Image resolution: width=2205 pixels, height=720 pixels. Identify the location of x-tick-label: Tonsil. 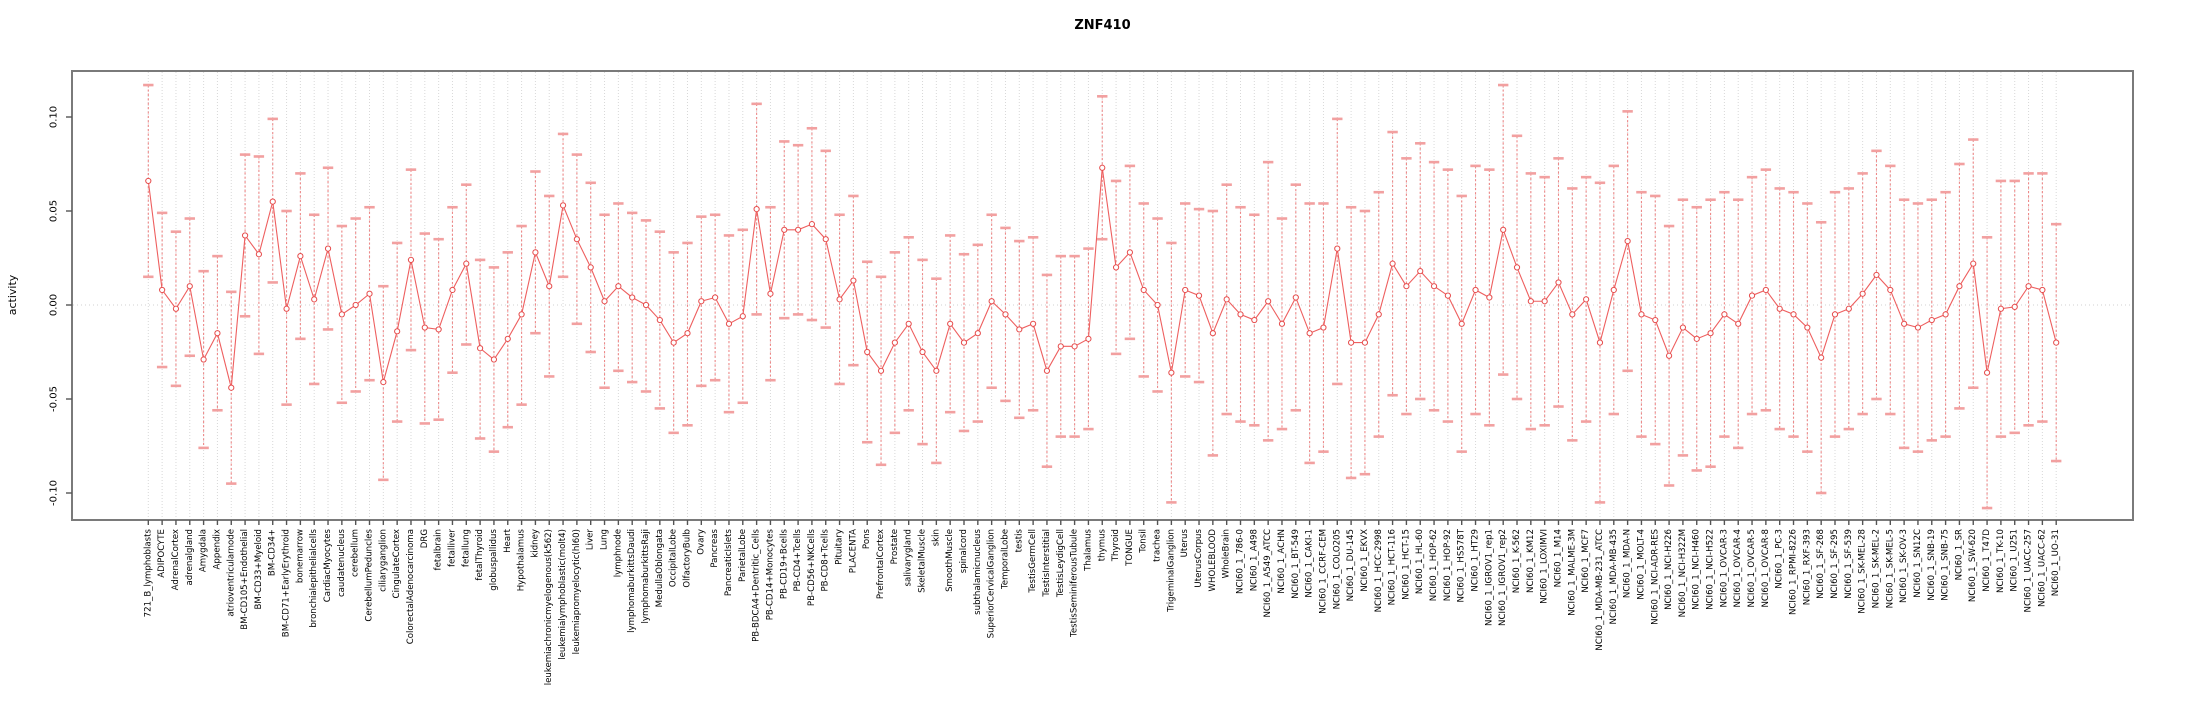
(1144, 541).